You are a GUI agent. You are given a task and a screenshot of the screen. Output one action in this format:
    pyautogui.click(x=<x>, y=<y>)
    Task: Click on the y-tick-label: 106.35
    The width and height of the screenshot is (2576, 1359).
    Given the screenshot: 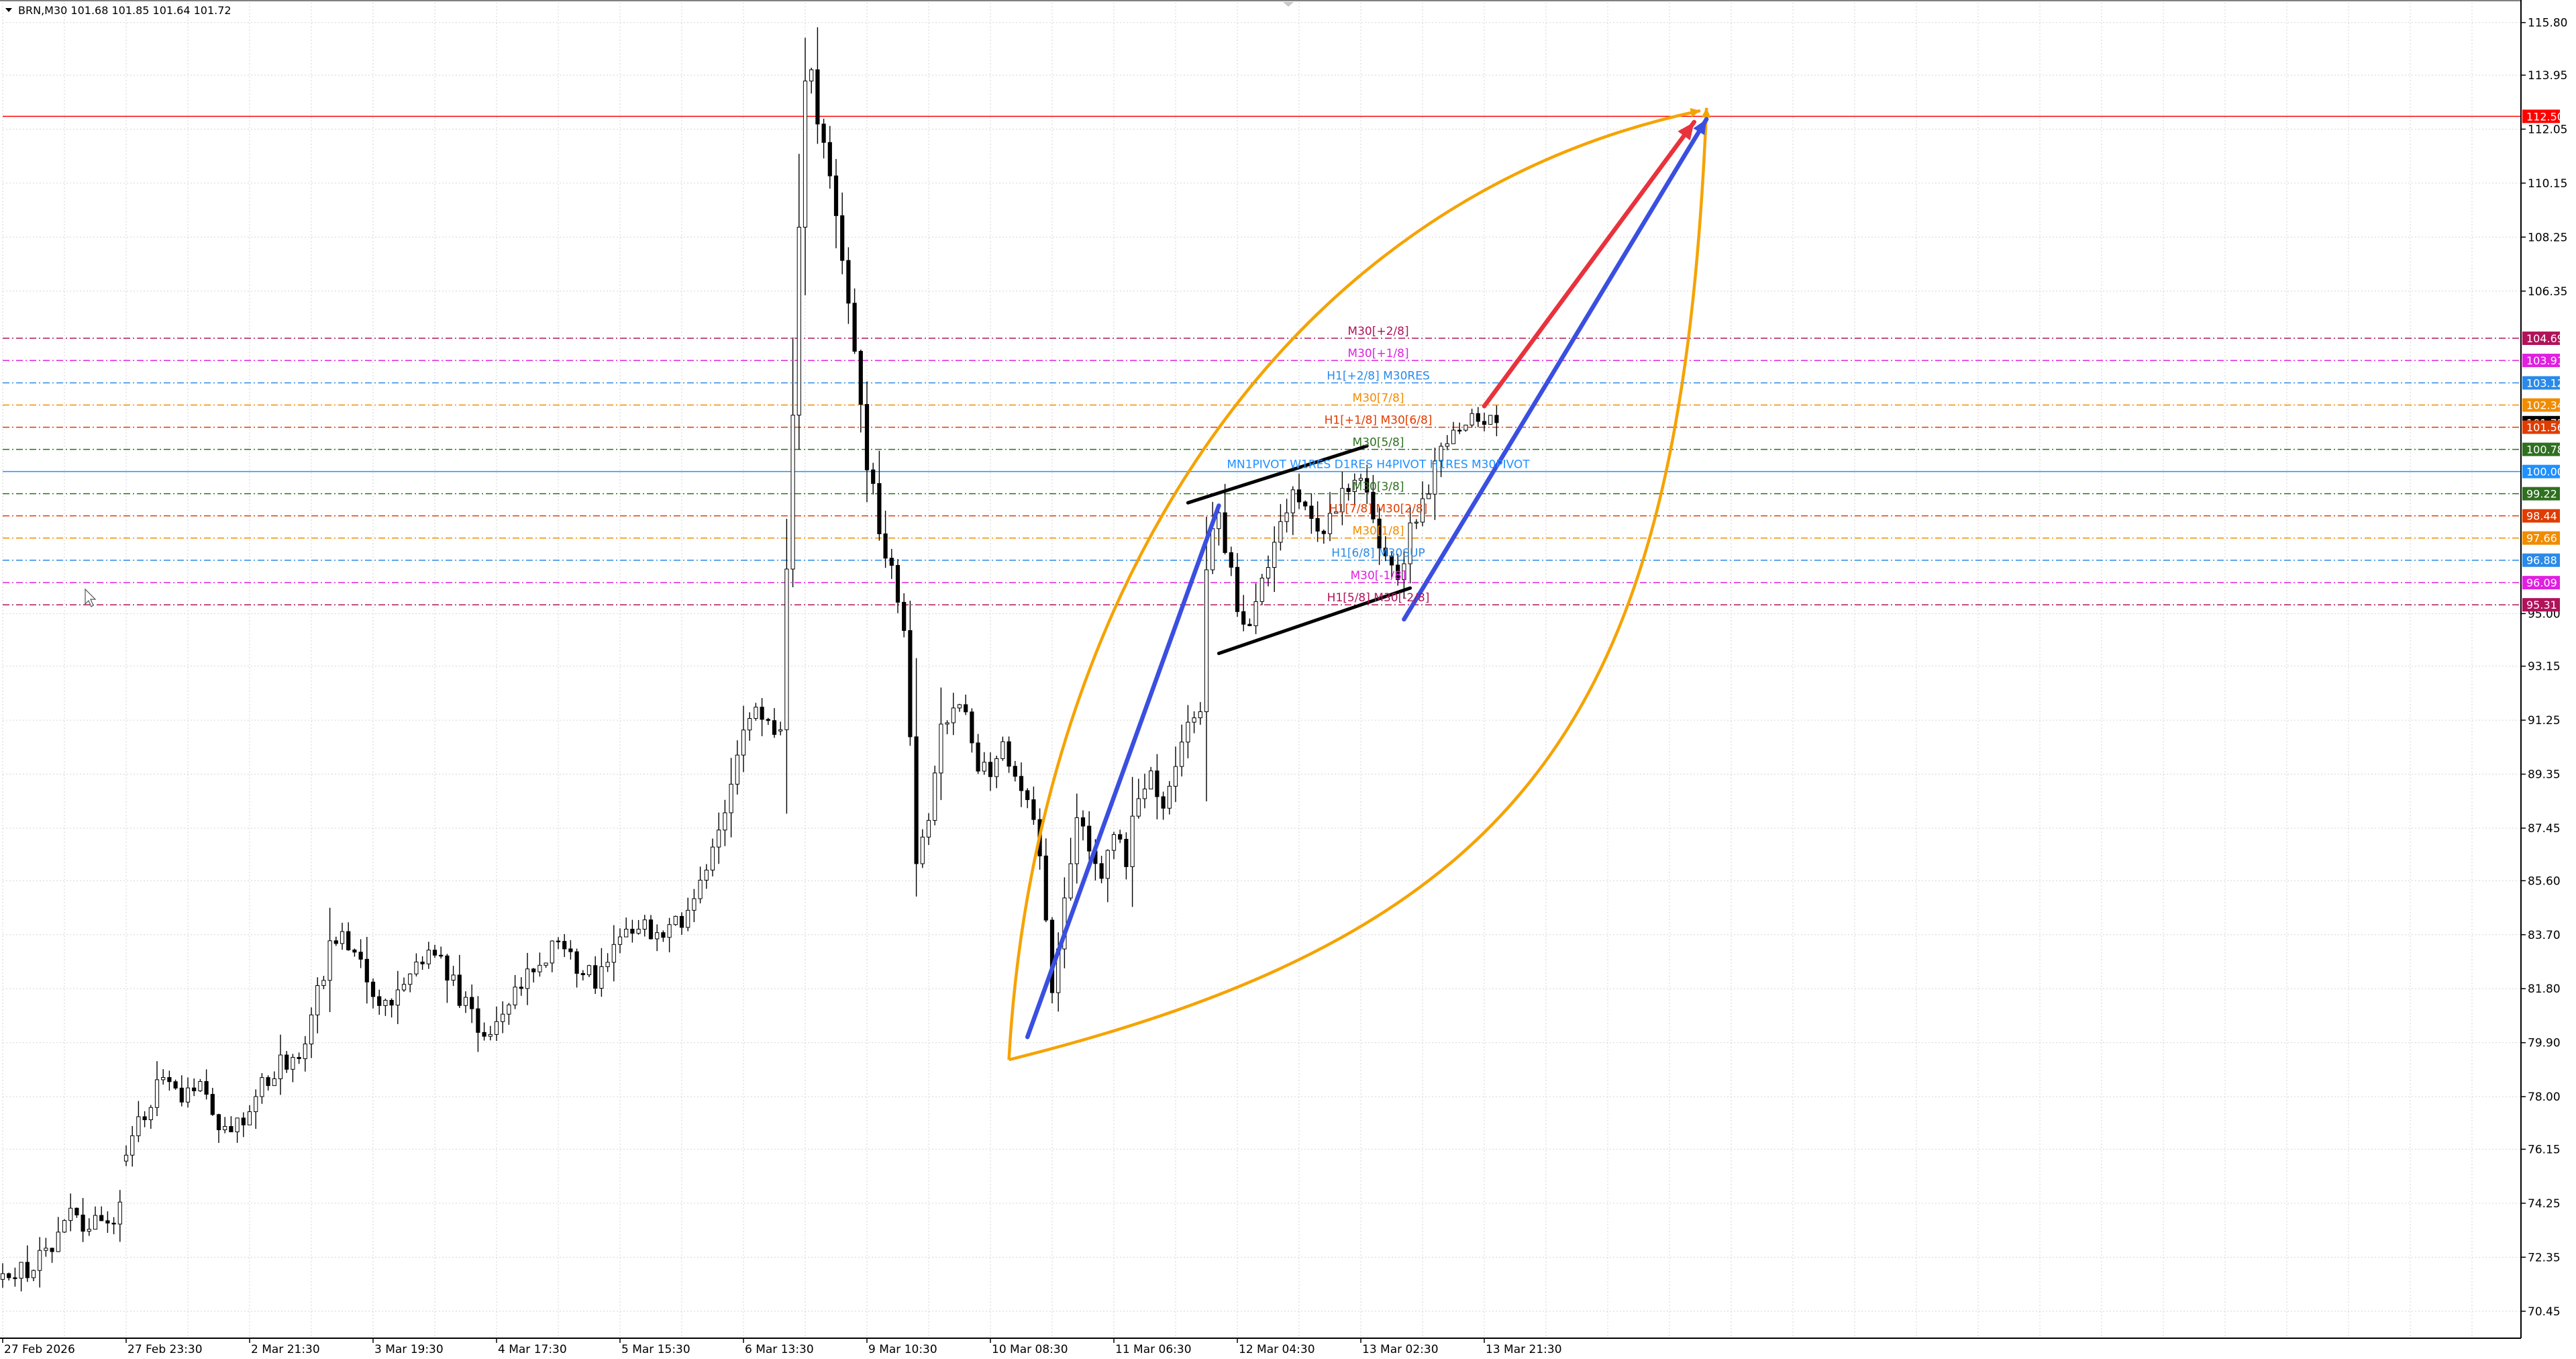 What is the action you would take?
    pyautogui.click(x=2547, y=292)
    